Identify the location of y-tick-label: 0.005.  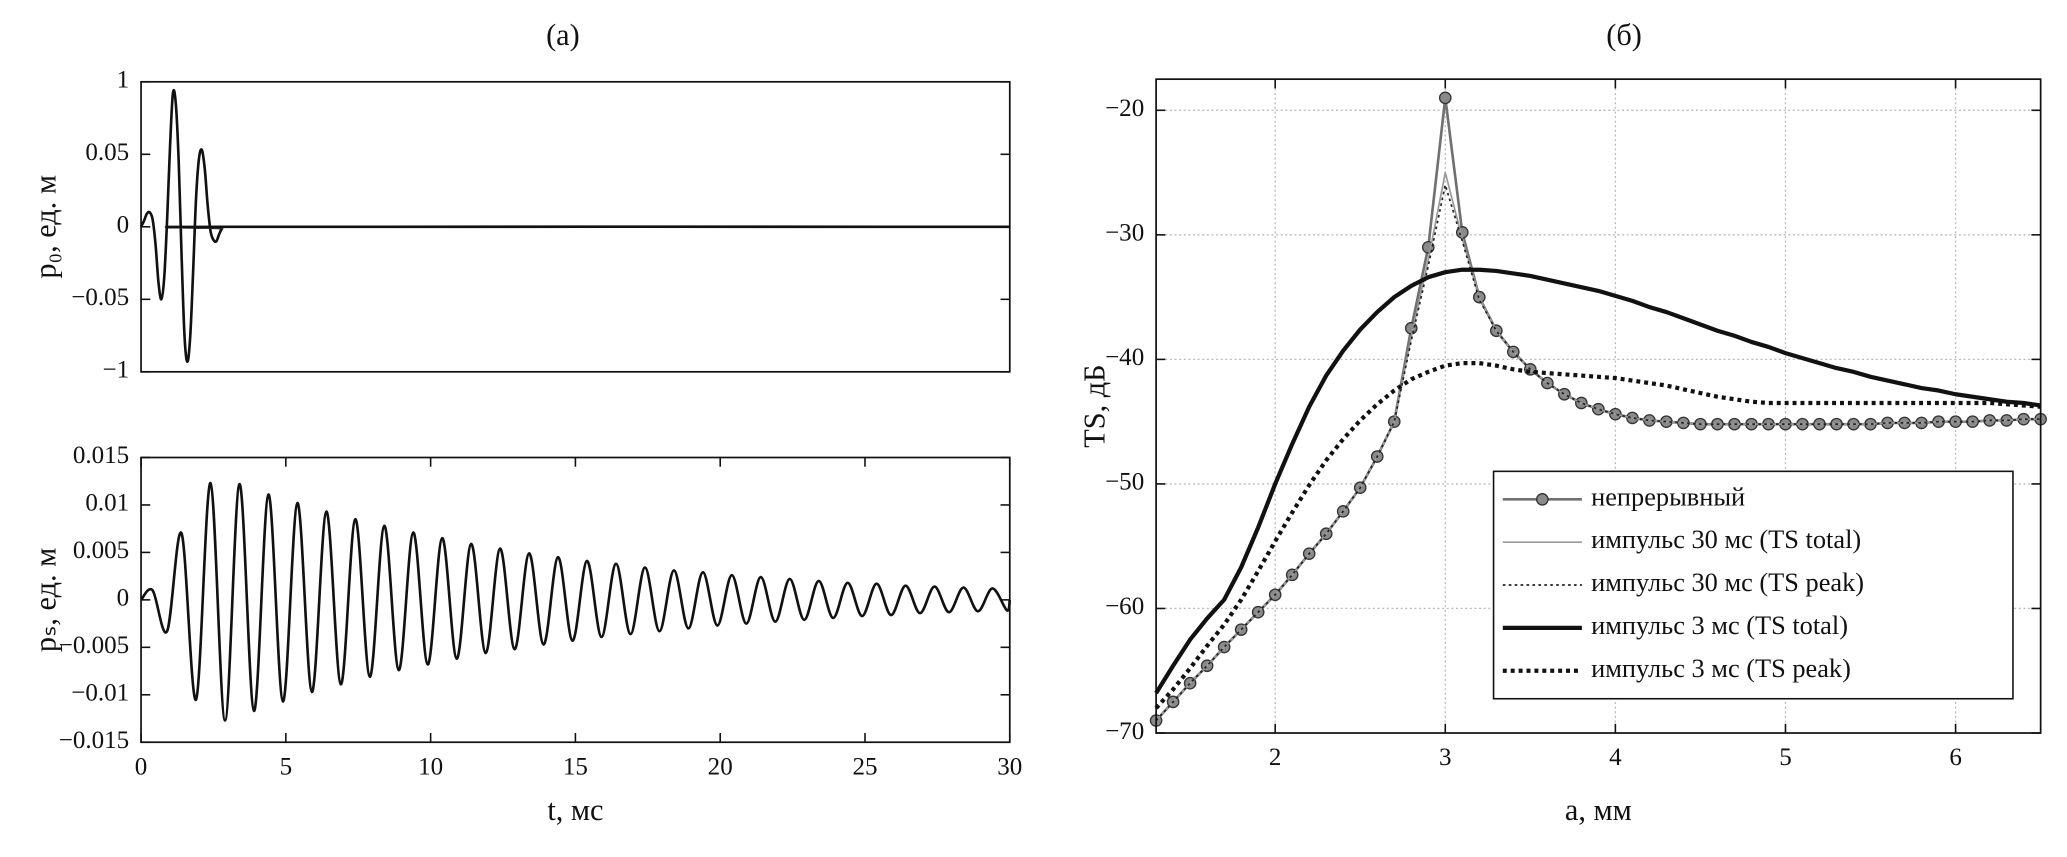
(101, 550).